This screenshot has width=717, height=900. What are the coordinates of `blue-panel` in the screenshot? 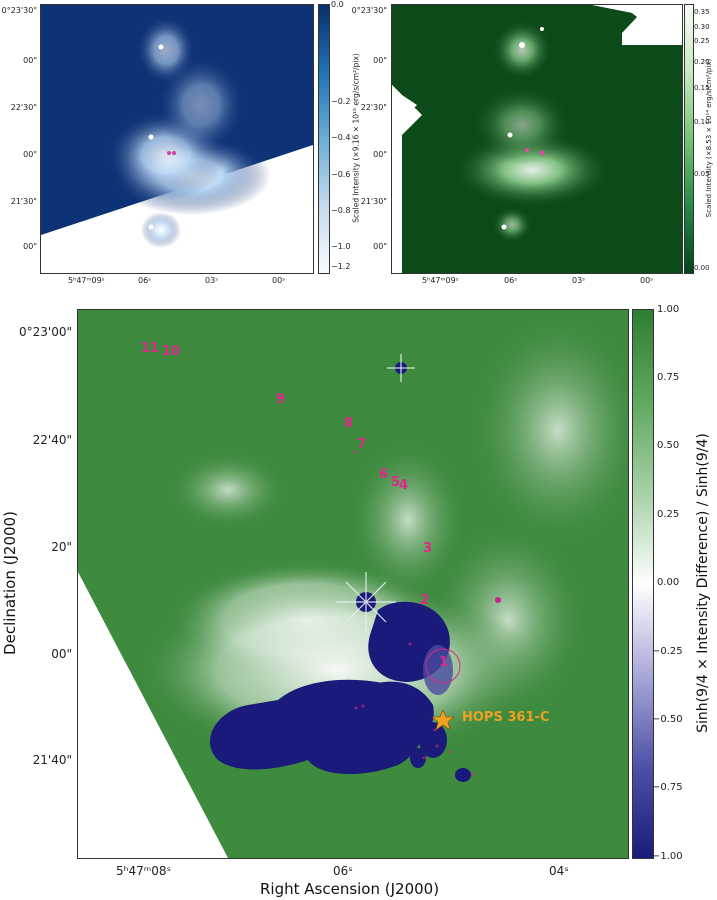 It's located at (177, 139).